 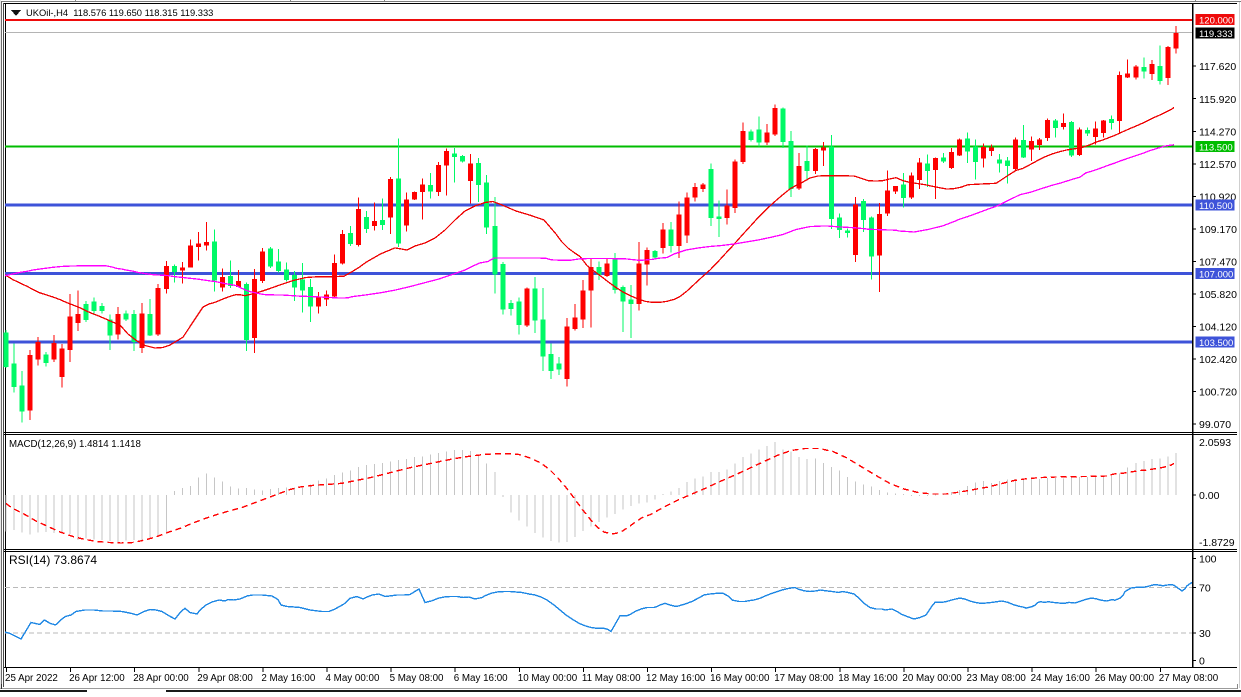 I want to click on svg-text: 114.270, so click(x=1217, y=132).